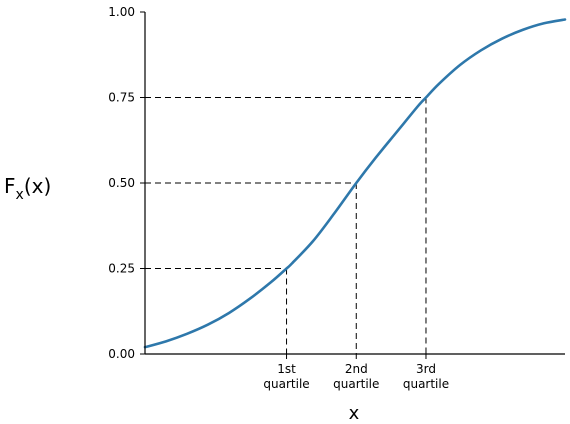  What do you see at coordinates (121, 269) in the screenshot?
I see `y-tick-label: 0.25` at bounding box center [121, 269].